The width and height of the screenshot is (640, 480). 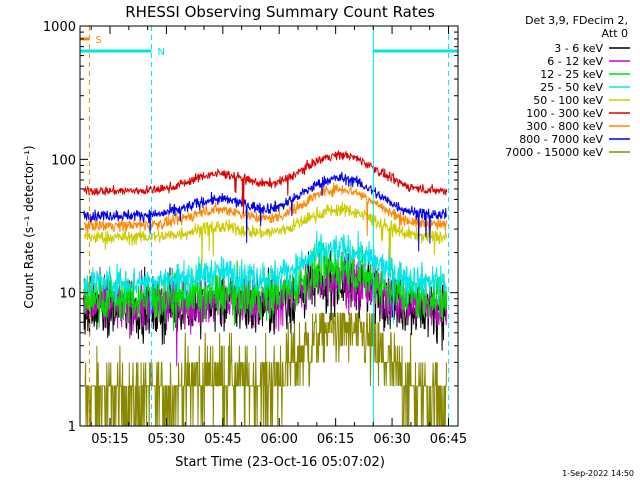 What do you see at coordinates (615, 33) in the screenshot?
I see `legend-header: Att 0` at bounding box center [615, 33].